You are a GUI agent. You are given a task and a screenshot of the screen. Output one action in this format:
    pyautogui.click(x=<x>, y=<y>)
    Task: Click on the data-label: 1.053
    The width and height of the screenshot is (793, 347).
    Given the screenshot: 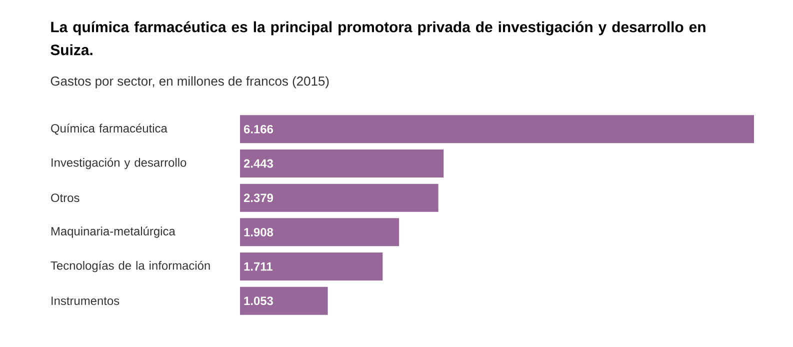 What is the action you would take?
    pyautogui.click(x=259, y=301)
    